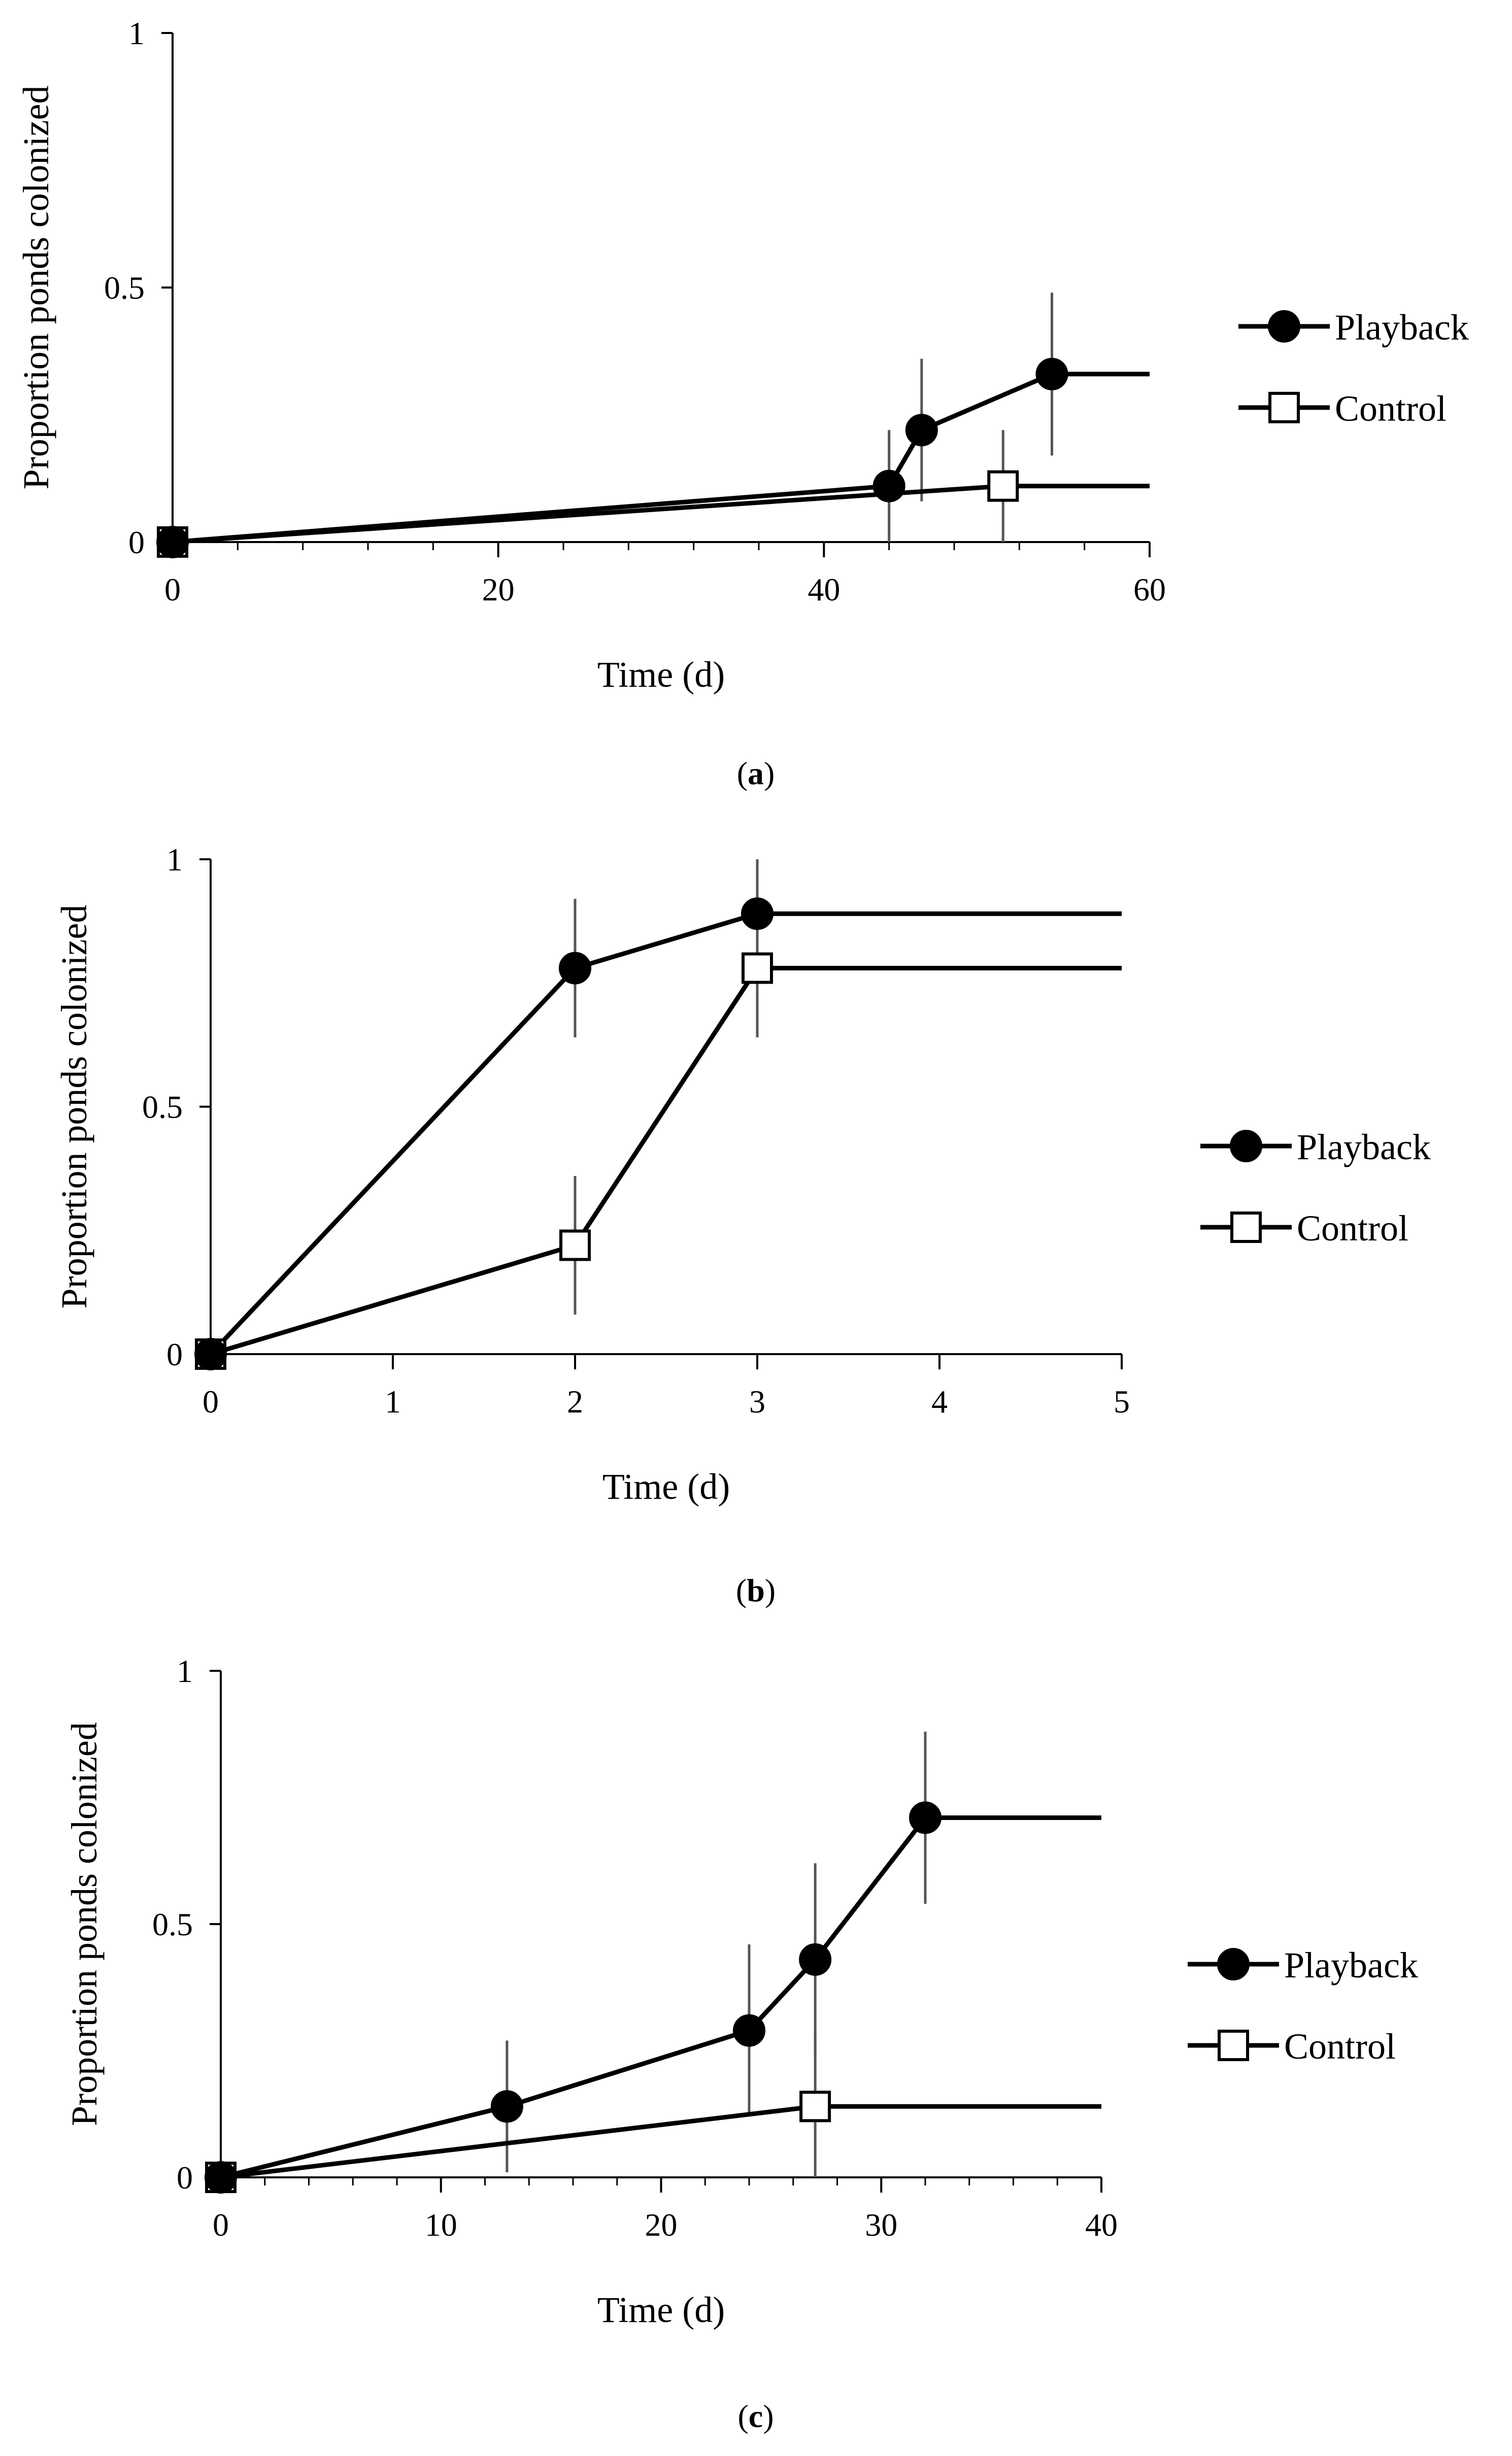 This screenshot has height=2456, width=1512. What do you see at coordinates (756, 773) in the screenshot?
I see `panel-caption: (a)` at bounding box center [756, 773].